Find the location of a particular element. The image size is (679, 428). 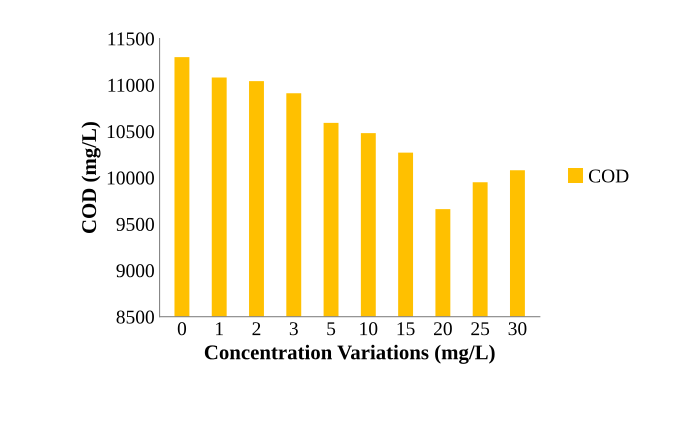

x-tick-label: 3 is located at coordinates (294, 329).